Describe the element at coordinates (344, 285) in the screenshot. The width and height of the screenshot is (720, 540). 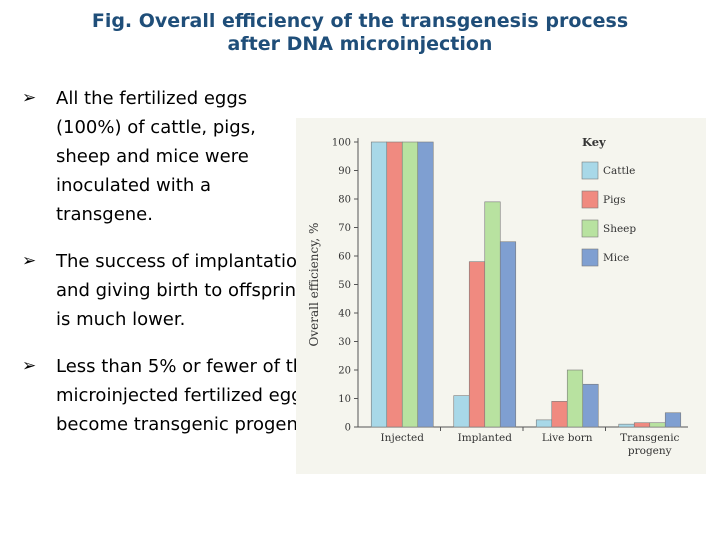
I see `y-tick-label: 50` at that location.